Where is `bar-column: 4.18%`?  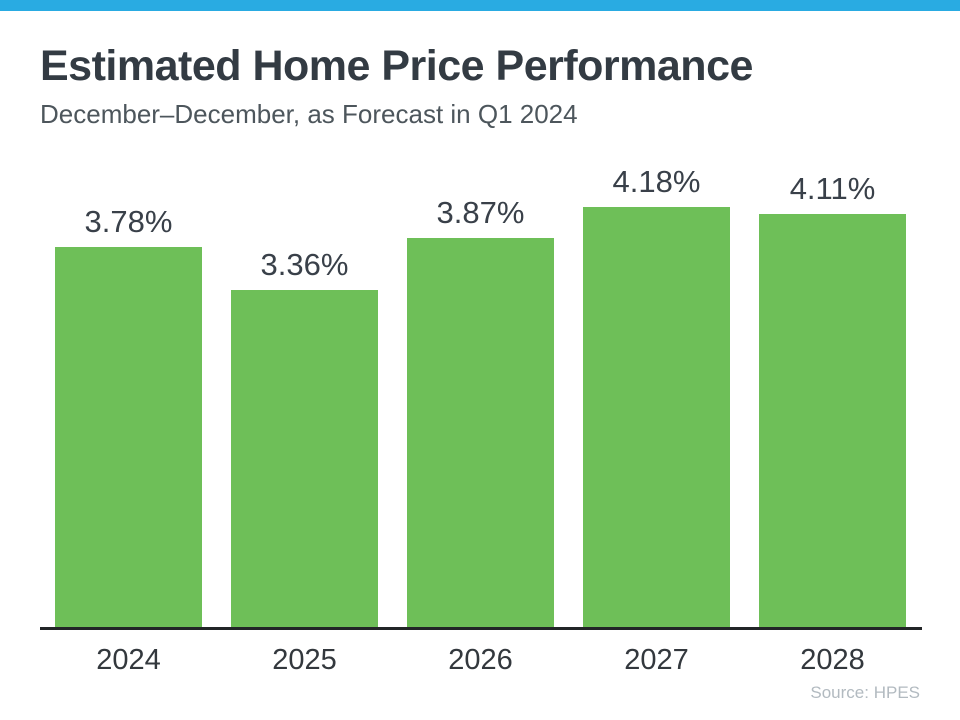
bar-column: 4.18% is located at coordinates (656, 396).